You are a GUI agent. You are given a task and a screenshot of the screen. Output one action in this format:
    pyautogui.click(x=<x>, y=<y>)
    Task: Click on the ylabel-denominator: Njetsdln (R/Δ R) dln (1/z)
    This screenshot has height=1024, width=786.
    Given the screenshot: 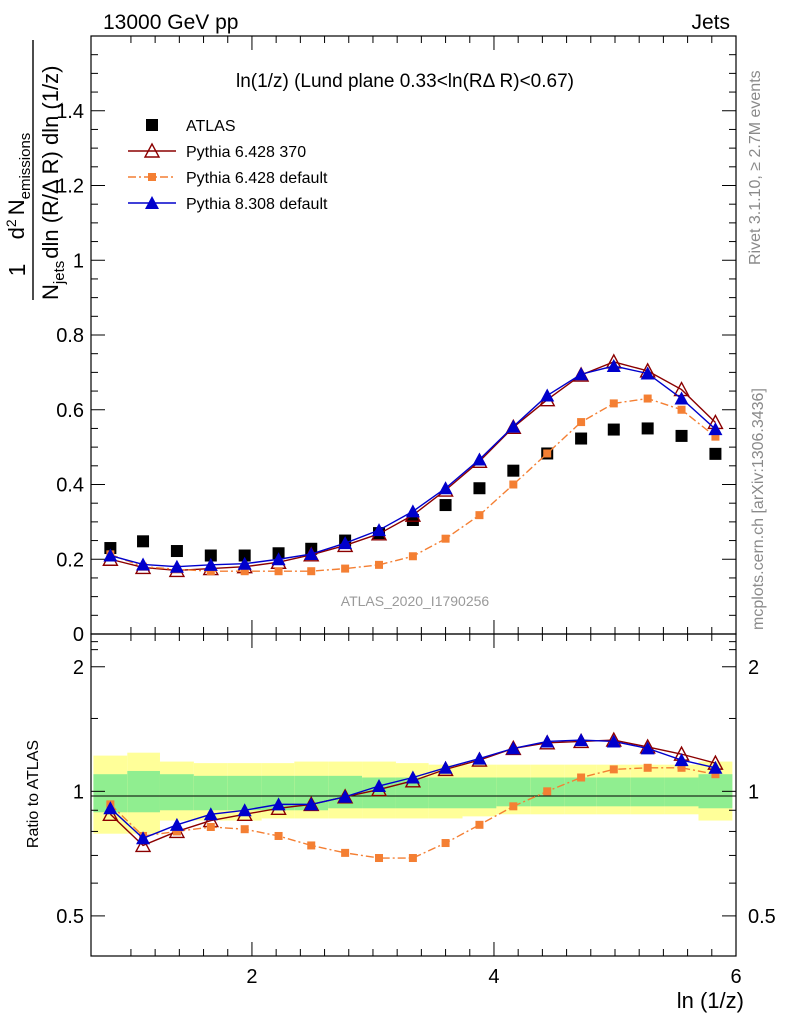 What is the action you would take?
    pyautogui.click(x=53, y=183)
    